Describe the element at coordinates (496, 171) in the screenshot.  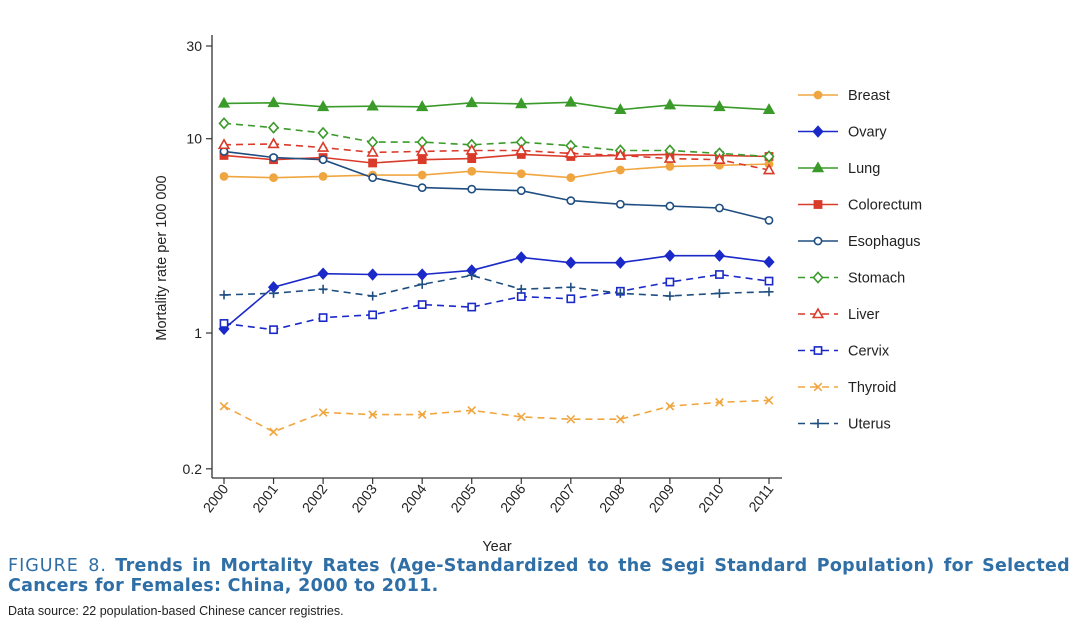
I see `series-points-breast` at that location.